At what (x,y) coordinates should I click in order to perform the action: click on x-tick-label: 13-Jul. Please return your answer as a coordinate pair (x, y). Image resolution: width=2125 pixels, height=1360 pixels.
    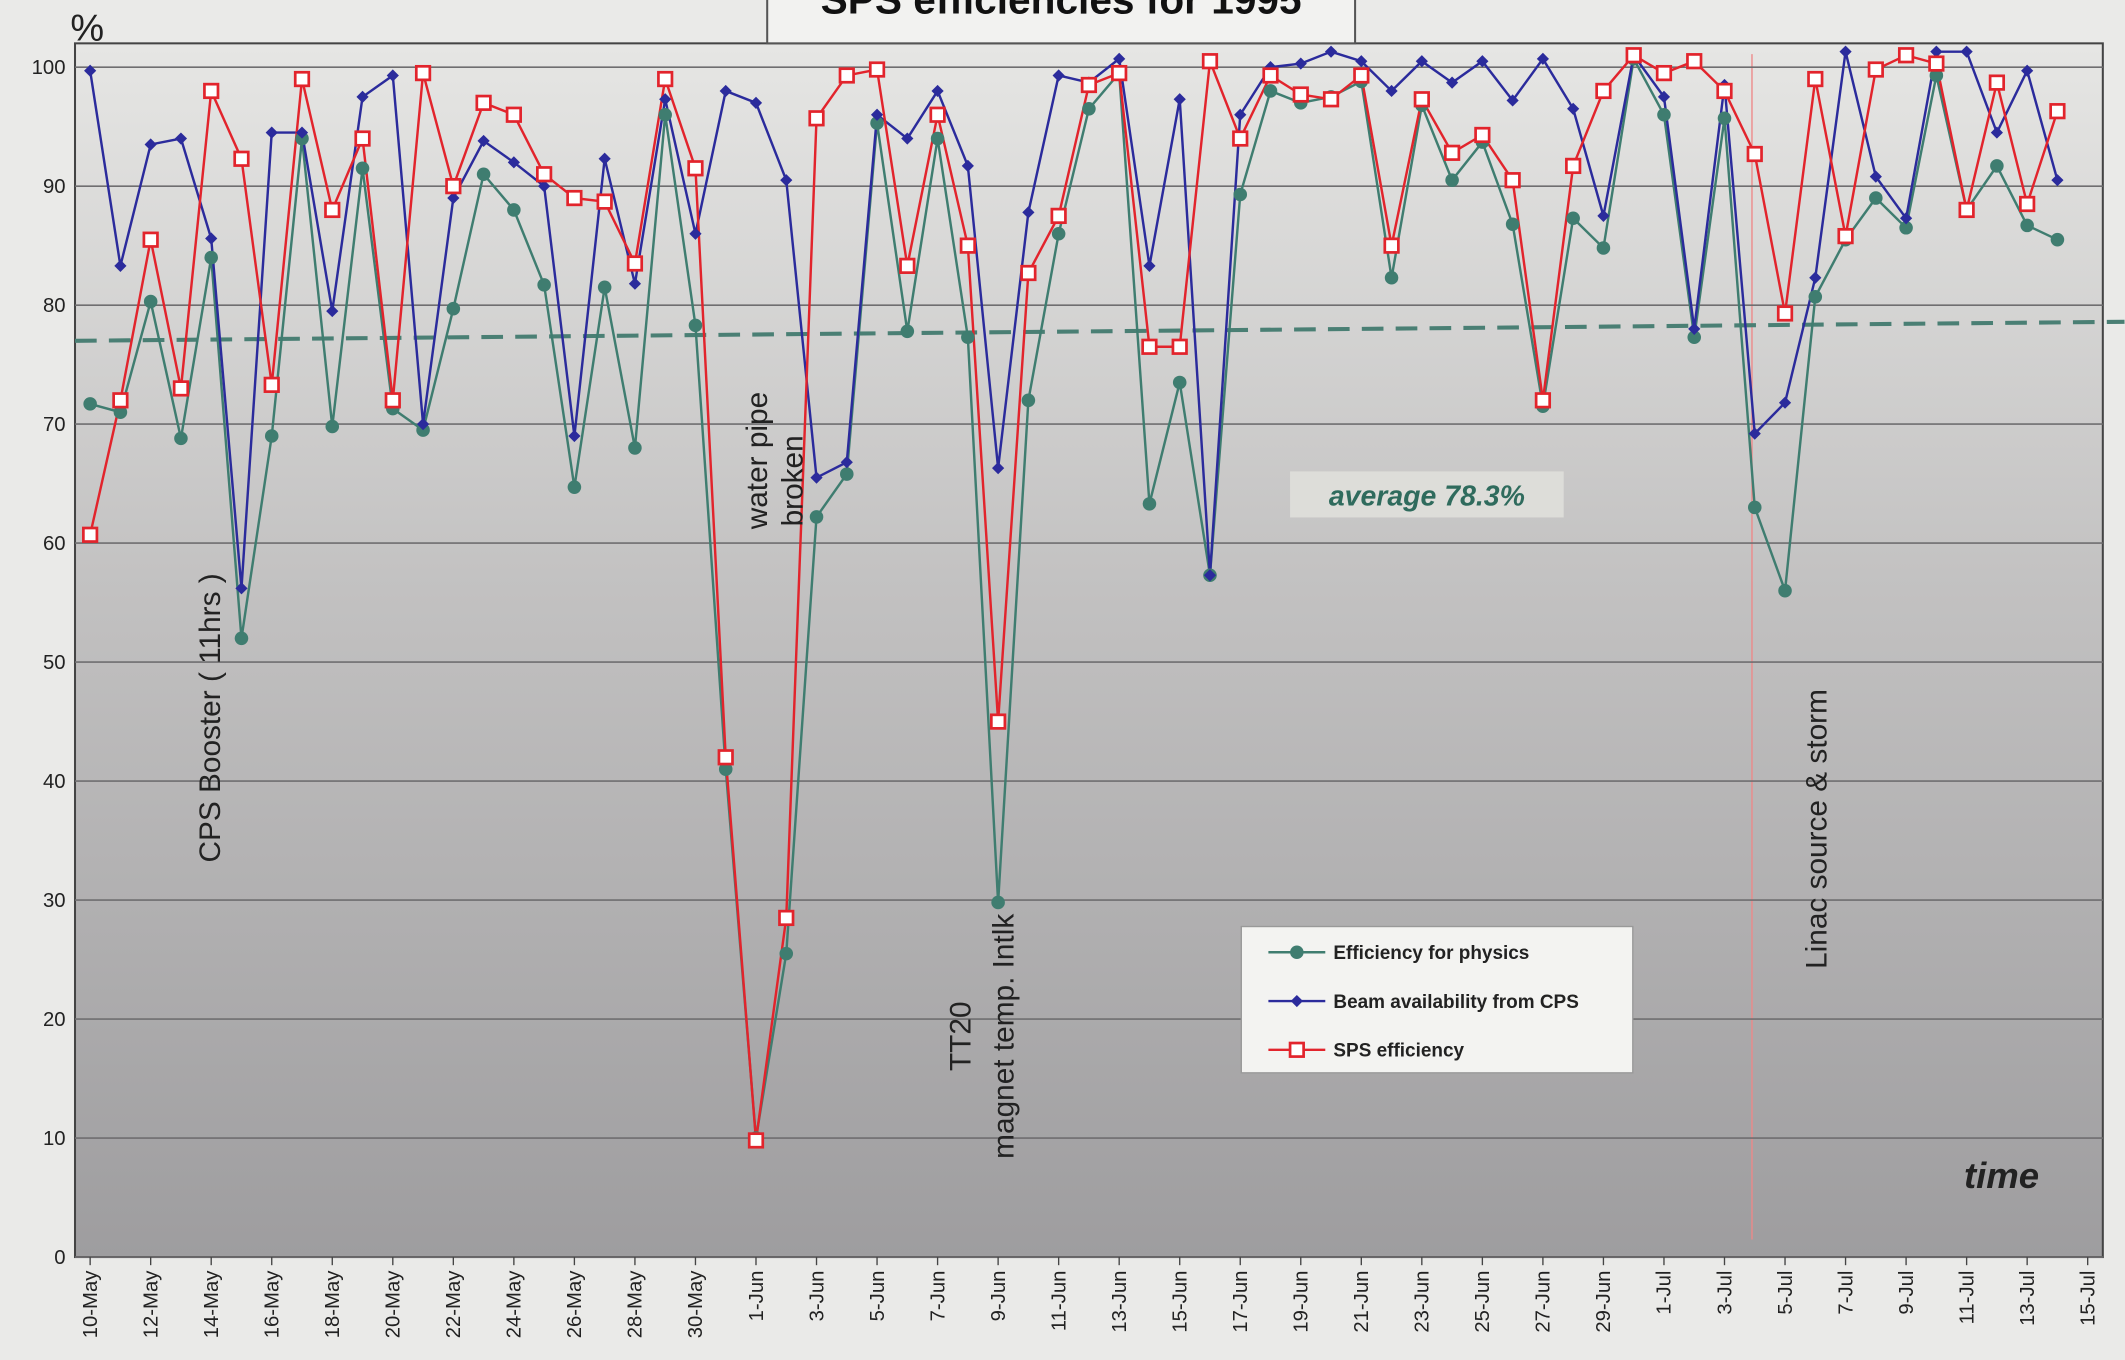
    Looking at the image, I should click on (2028, 1298).